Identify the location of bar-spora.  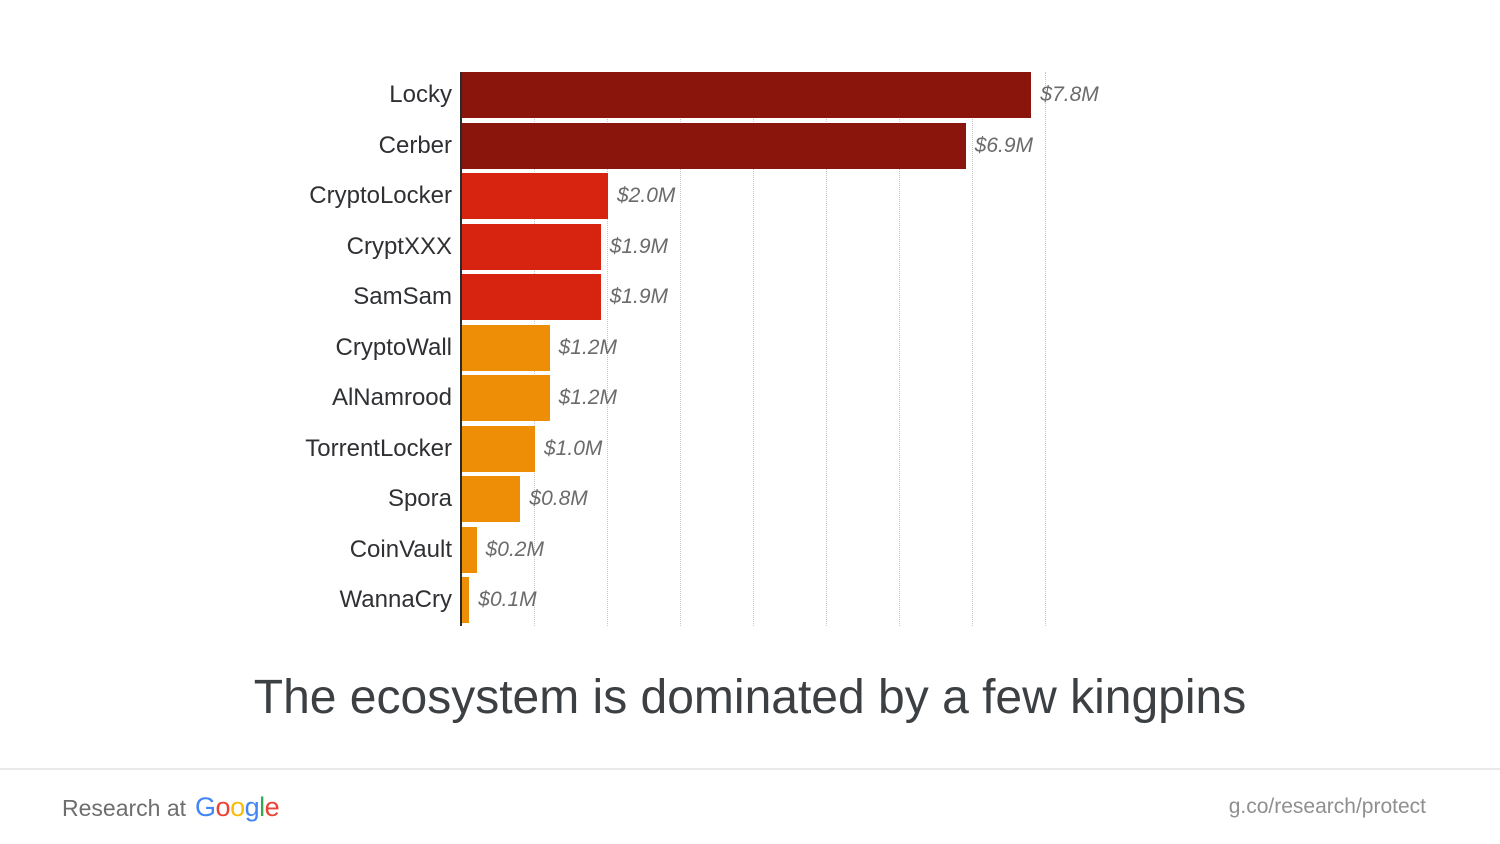
(491, 499).